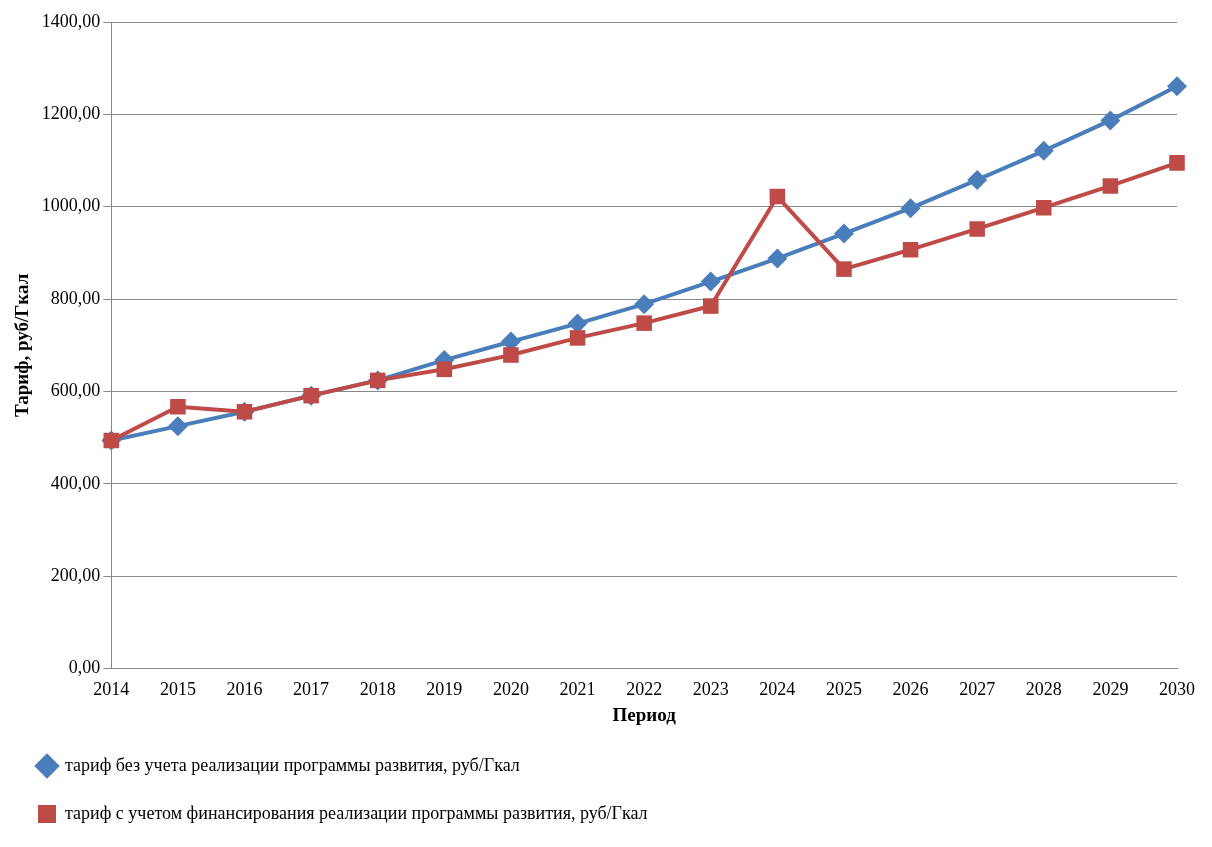  What do you see at coordinates (71, 20) in the screenshot?
I see `y-tick-label: 1400,00` at bounding box center [71, 20].